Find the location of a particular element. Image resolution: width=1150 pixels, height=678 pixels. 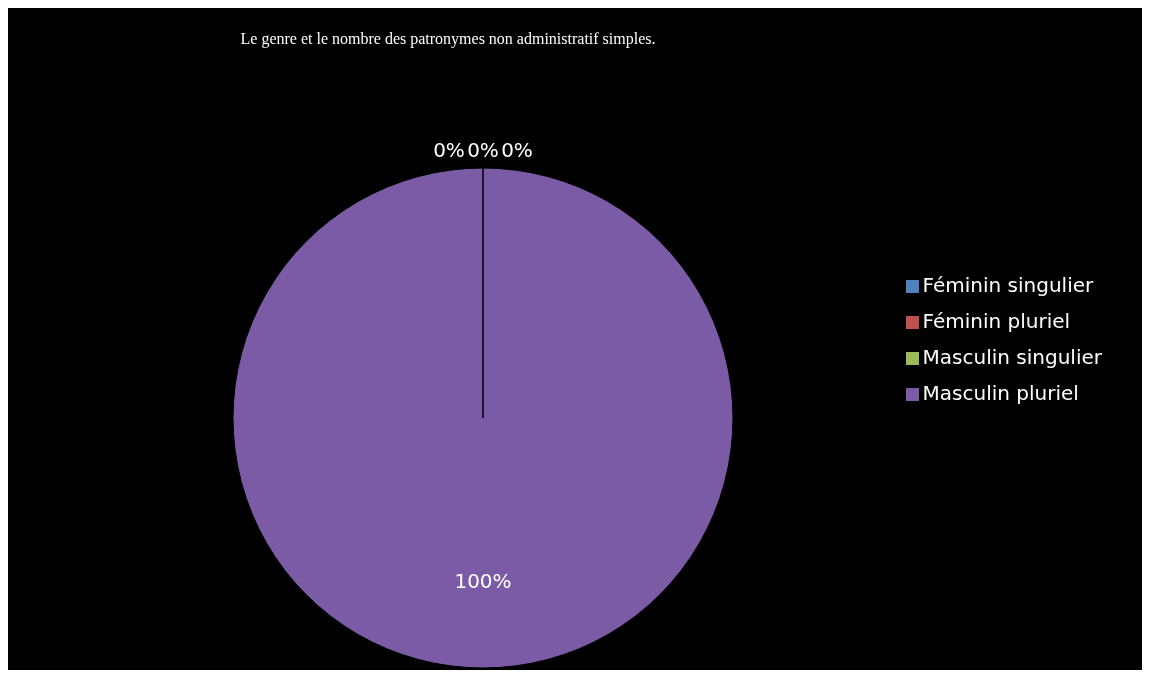

legend-label: Masculin pluriel is located at coordinates (1000, 393).